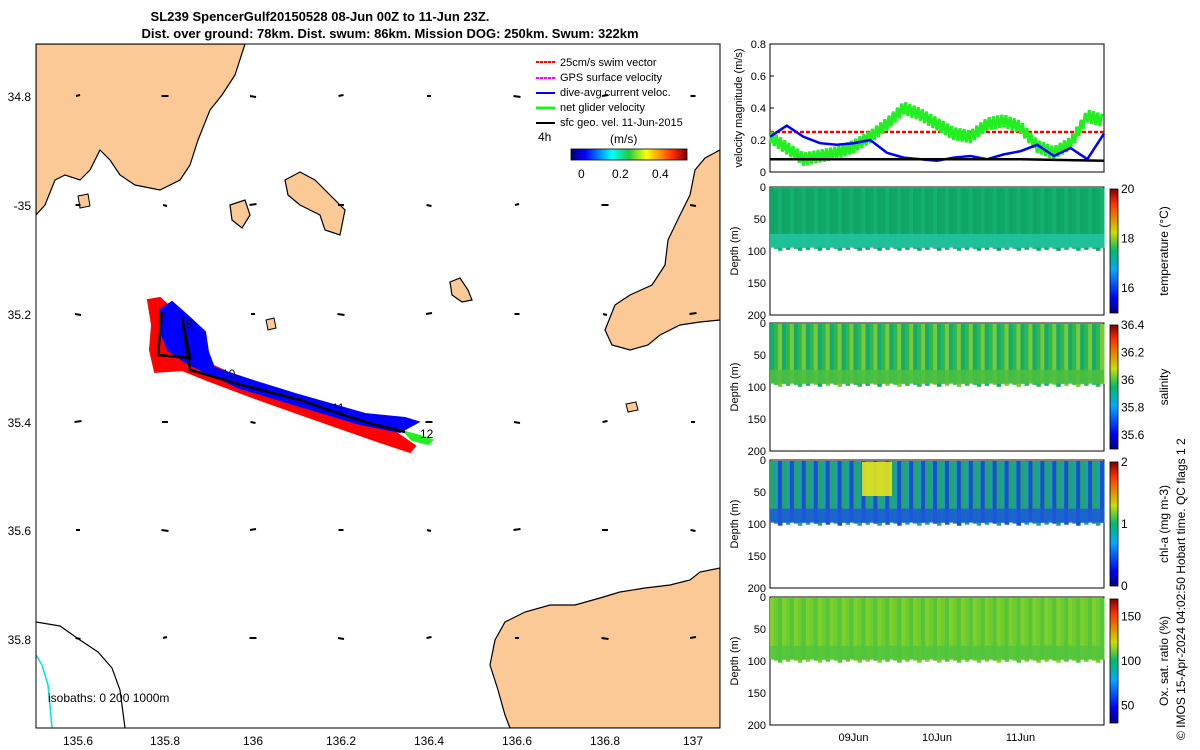 Image resolution: width=1200 pixels, height=750 pixels. Describe the element at coordinates (760, 493) in the screenshot. I see `depth-tick: 50` at that location.